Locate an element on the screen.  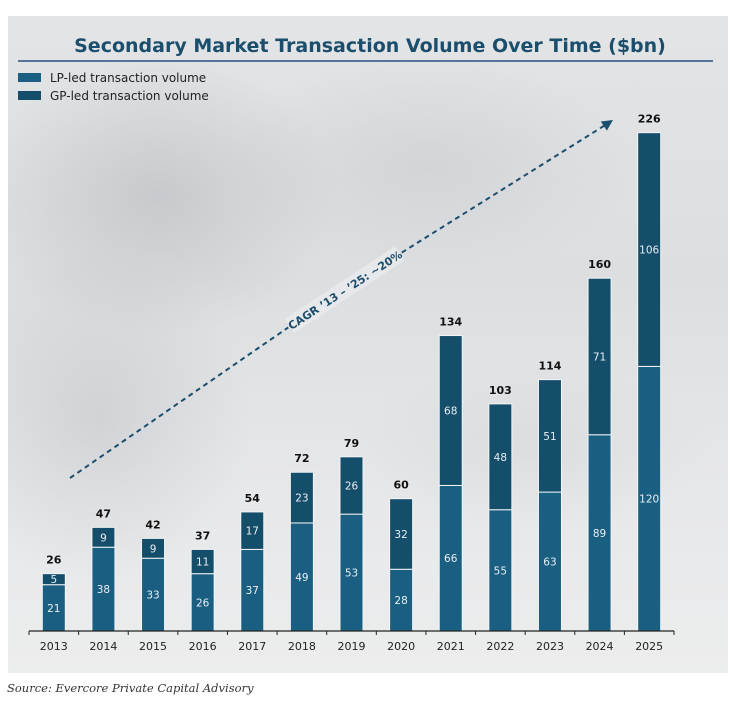
data-label-gp-2014: 9 is located at coordinates (103, 538).